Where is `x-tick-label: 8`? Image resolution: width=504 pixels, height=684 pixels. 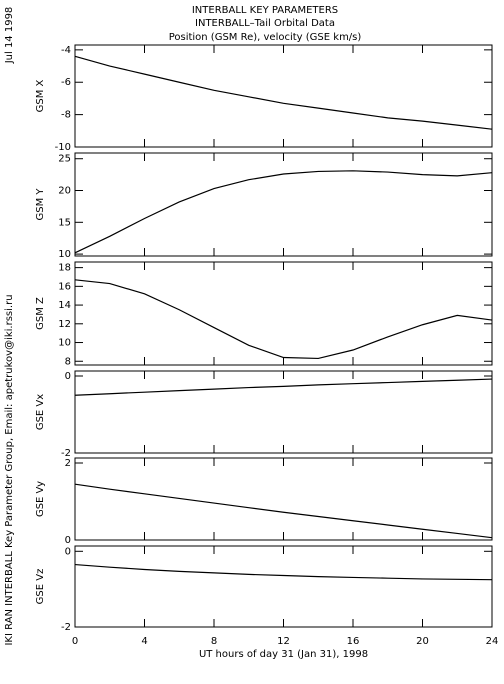
x-tick-label: 8 is located at coordinates (214, 641).